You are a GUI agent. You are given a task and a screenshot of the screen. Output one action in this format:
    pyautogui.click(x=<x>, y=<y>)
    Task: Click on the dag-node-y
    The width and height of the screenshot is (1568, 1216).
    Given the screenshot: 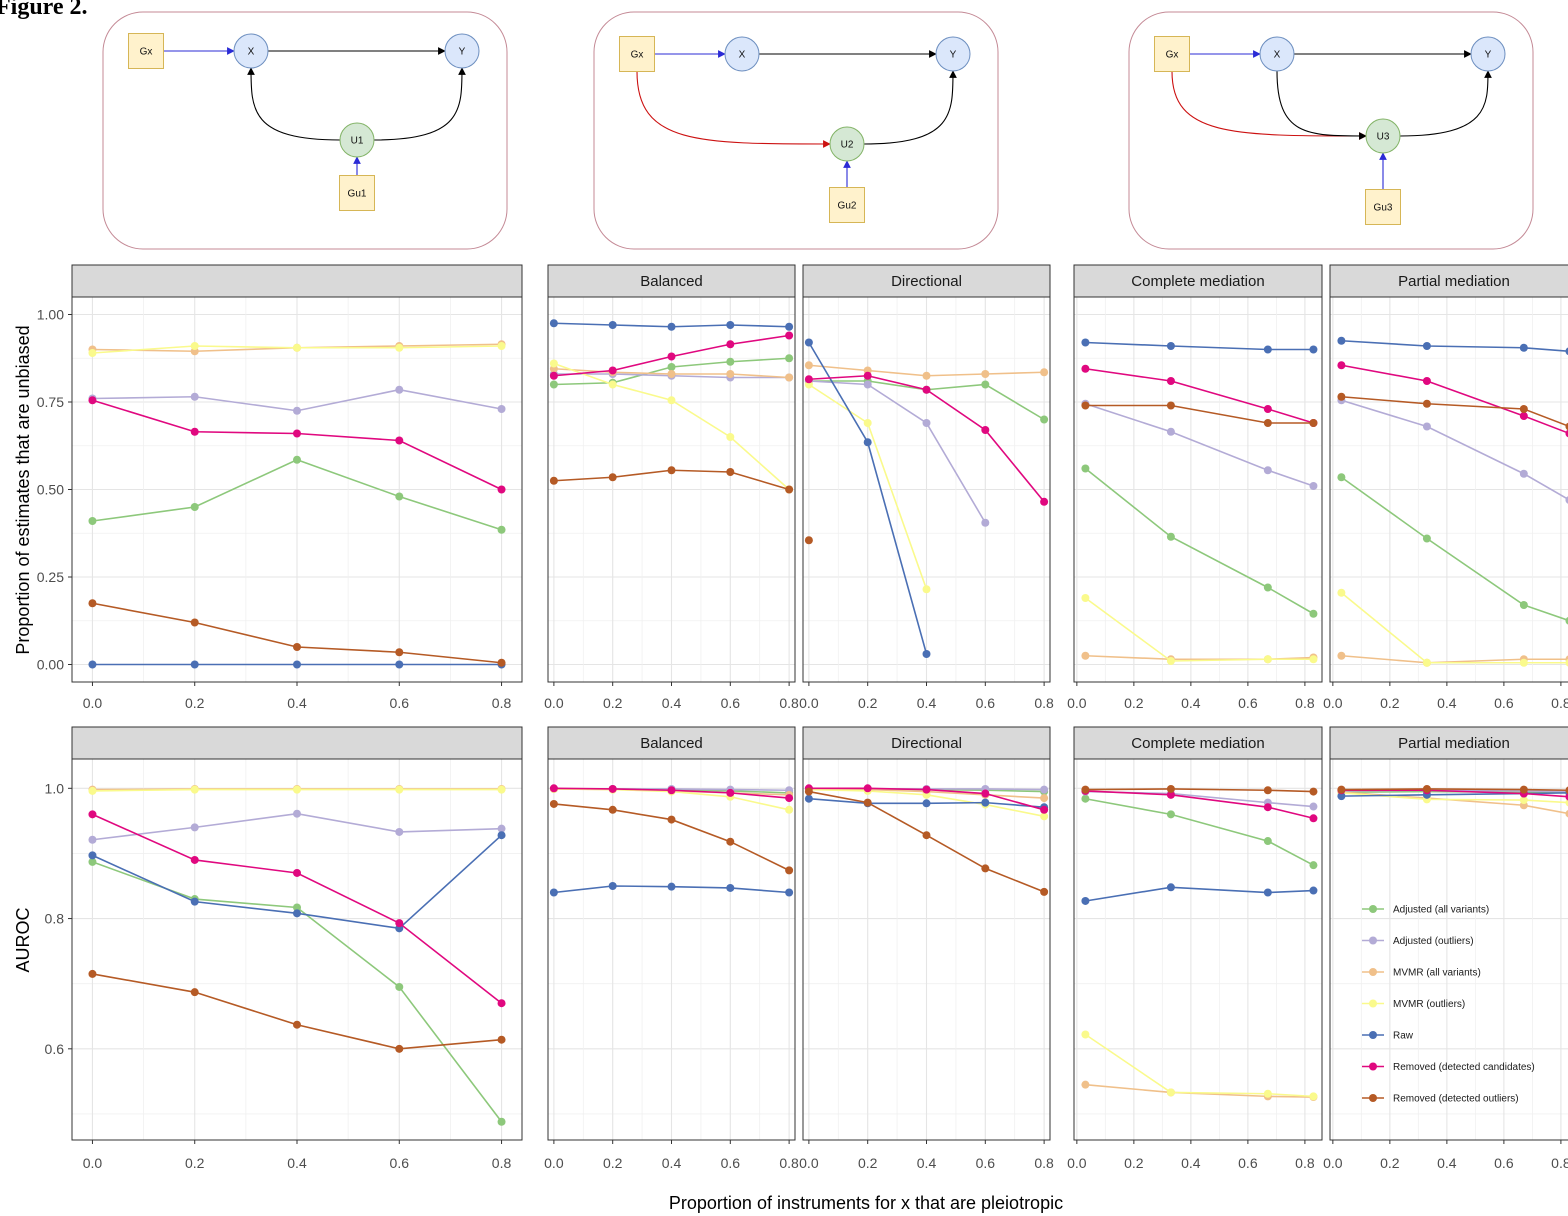 What is the action you would take?
    pyautogui.click(x=462, y=51)
    